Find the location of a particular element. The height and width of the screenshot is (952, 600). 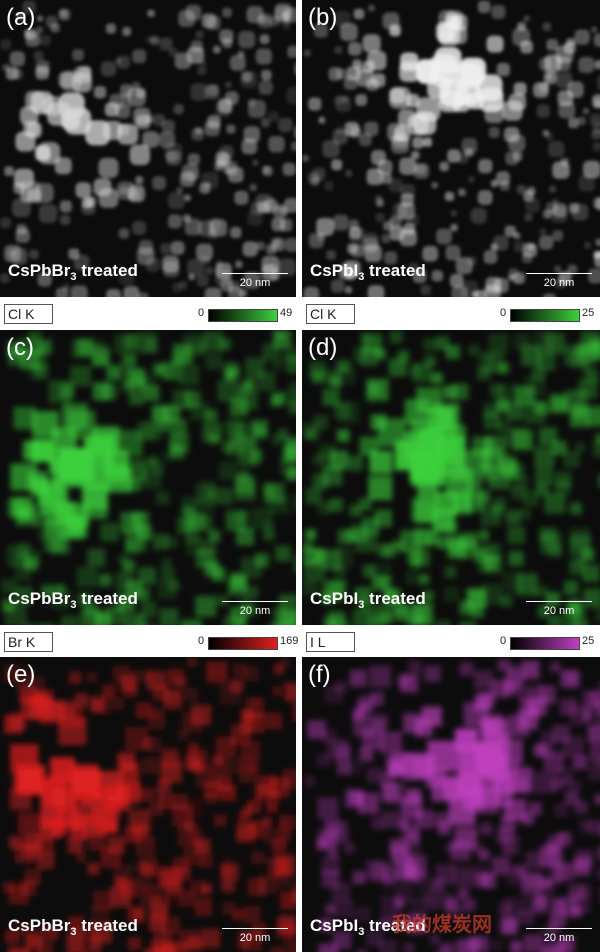

watermark: 我的煤炭网 is located at coordinates (442, 925).